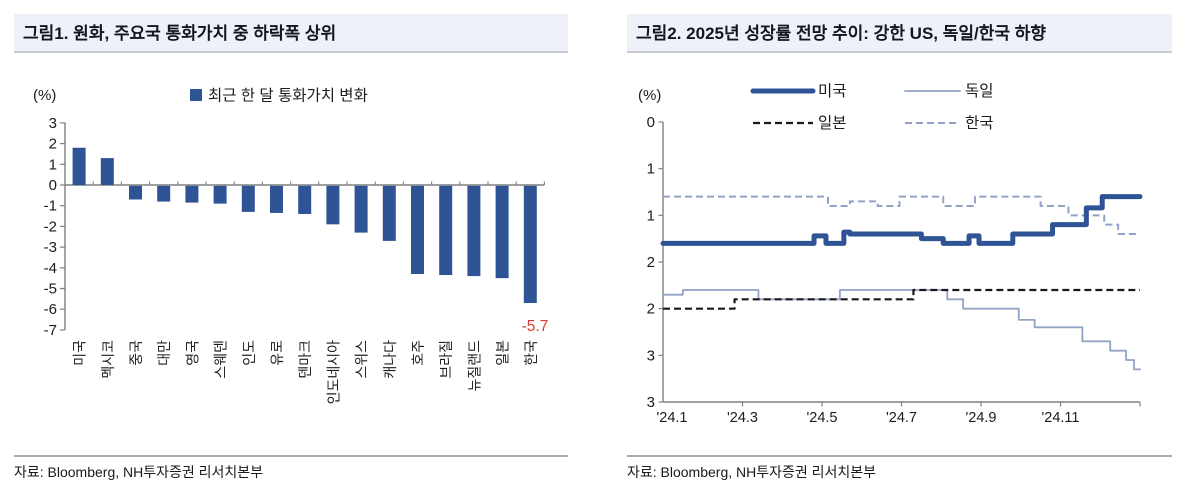 This screenshot has width=1186, height=504. I want to click on category-label-인도네시아: 인도네시아, so click(333, 372).